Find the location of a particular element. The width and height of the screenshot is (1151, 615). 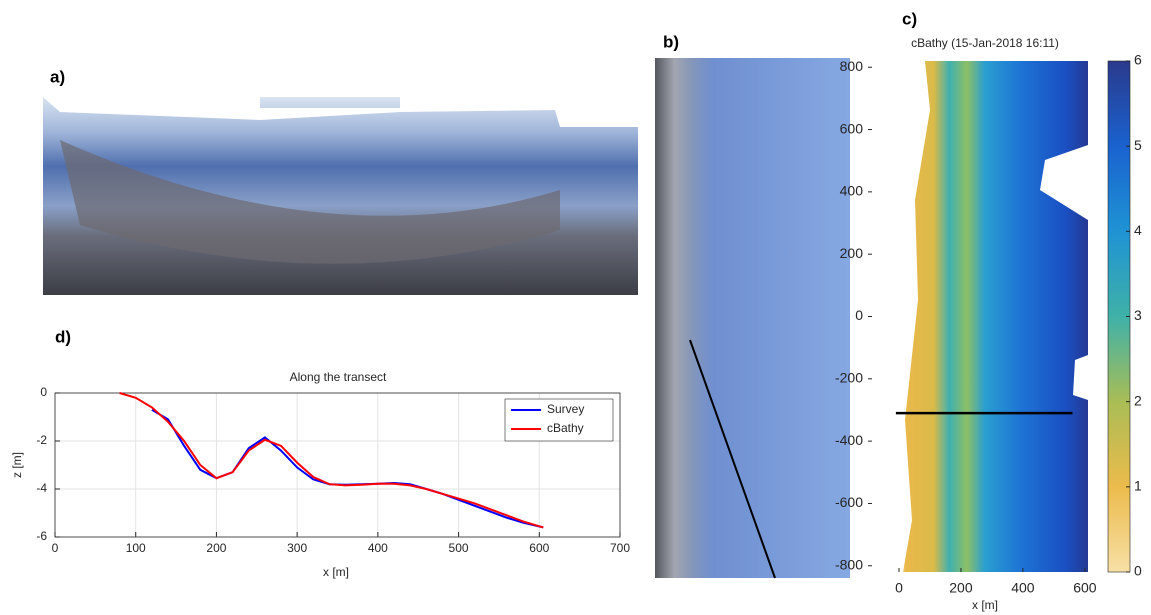

transect-overlay is located at coordinates (732, 459).